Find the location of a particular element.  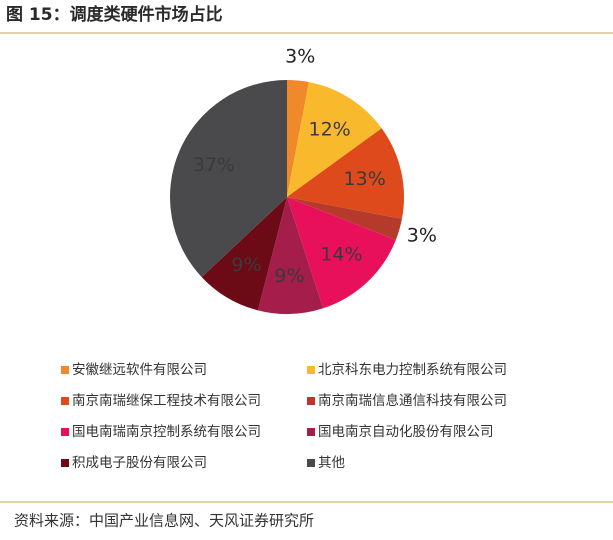

data-label: 13% is located at coordinates (365, 179).